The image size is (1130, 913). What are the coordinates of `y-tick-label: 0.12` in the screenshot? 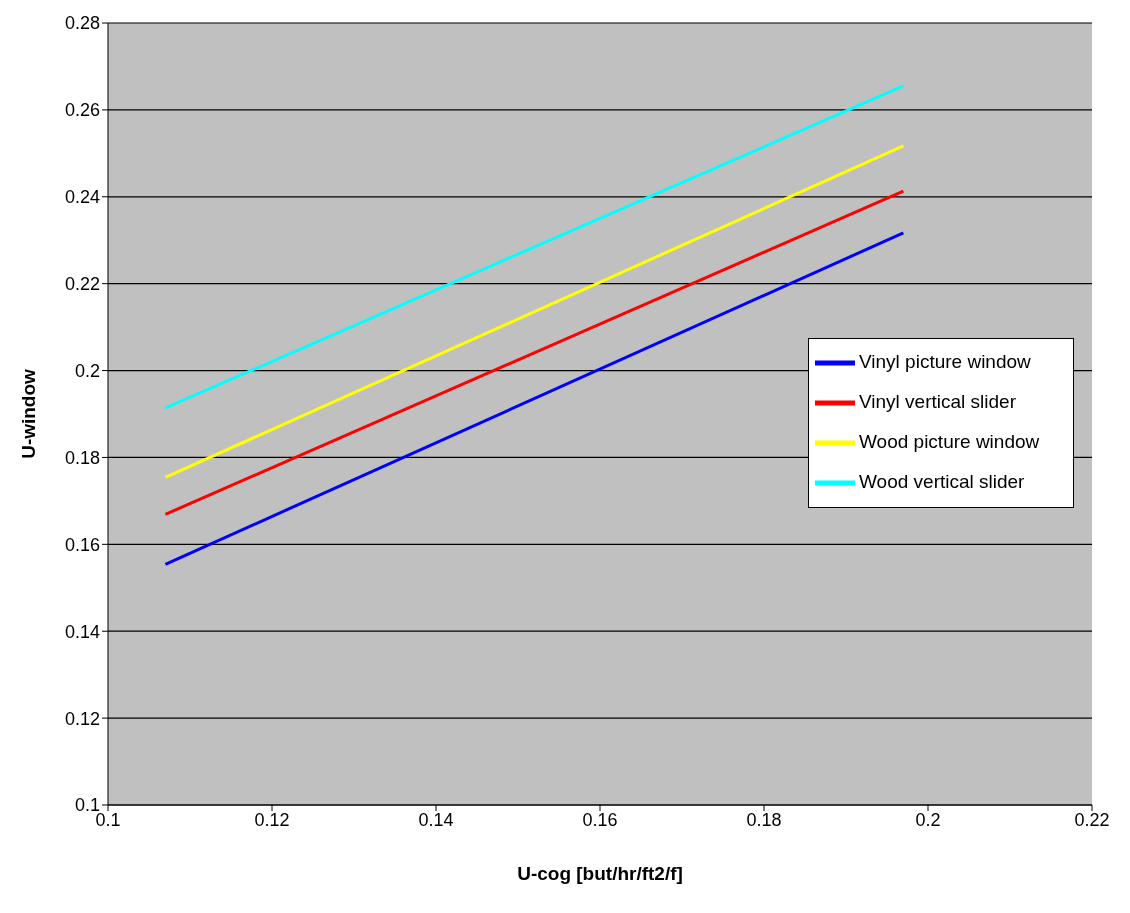 It's located at (82, 718).